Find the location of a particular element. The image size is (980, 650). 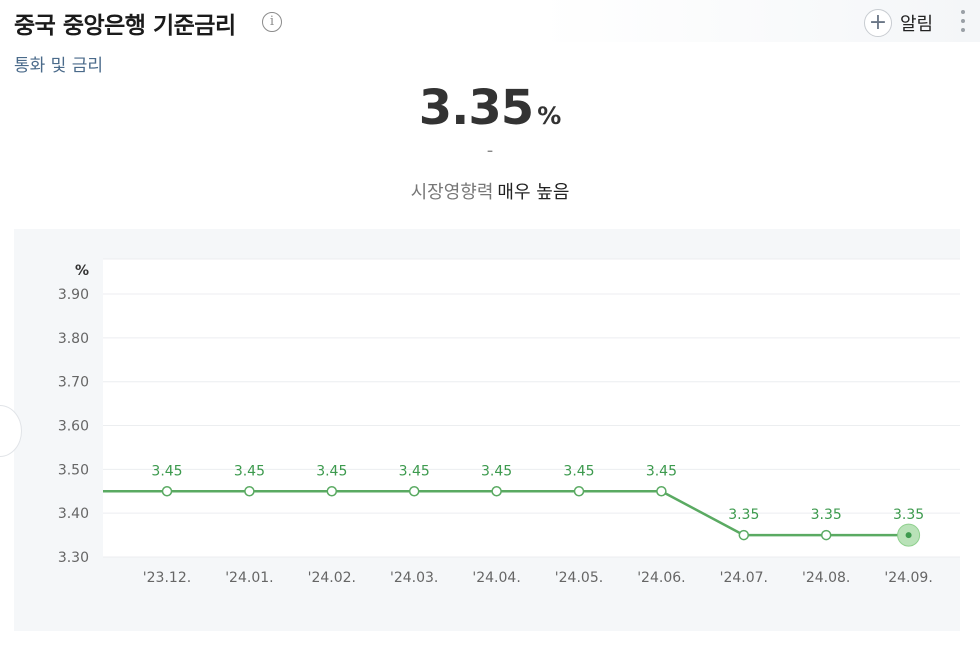

current-value: 3.35% is located at coordinates (490, 108).